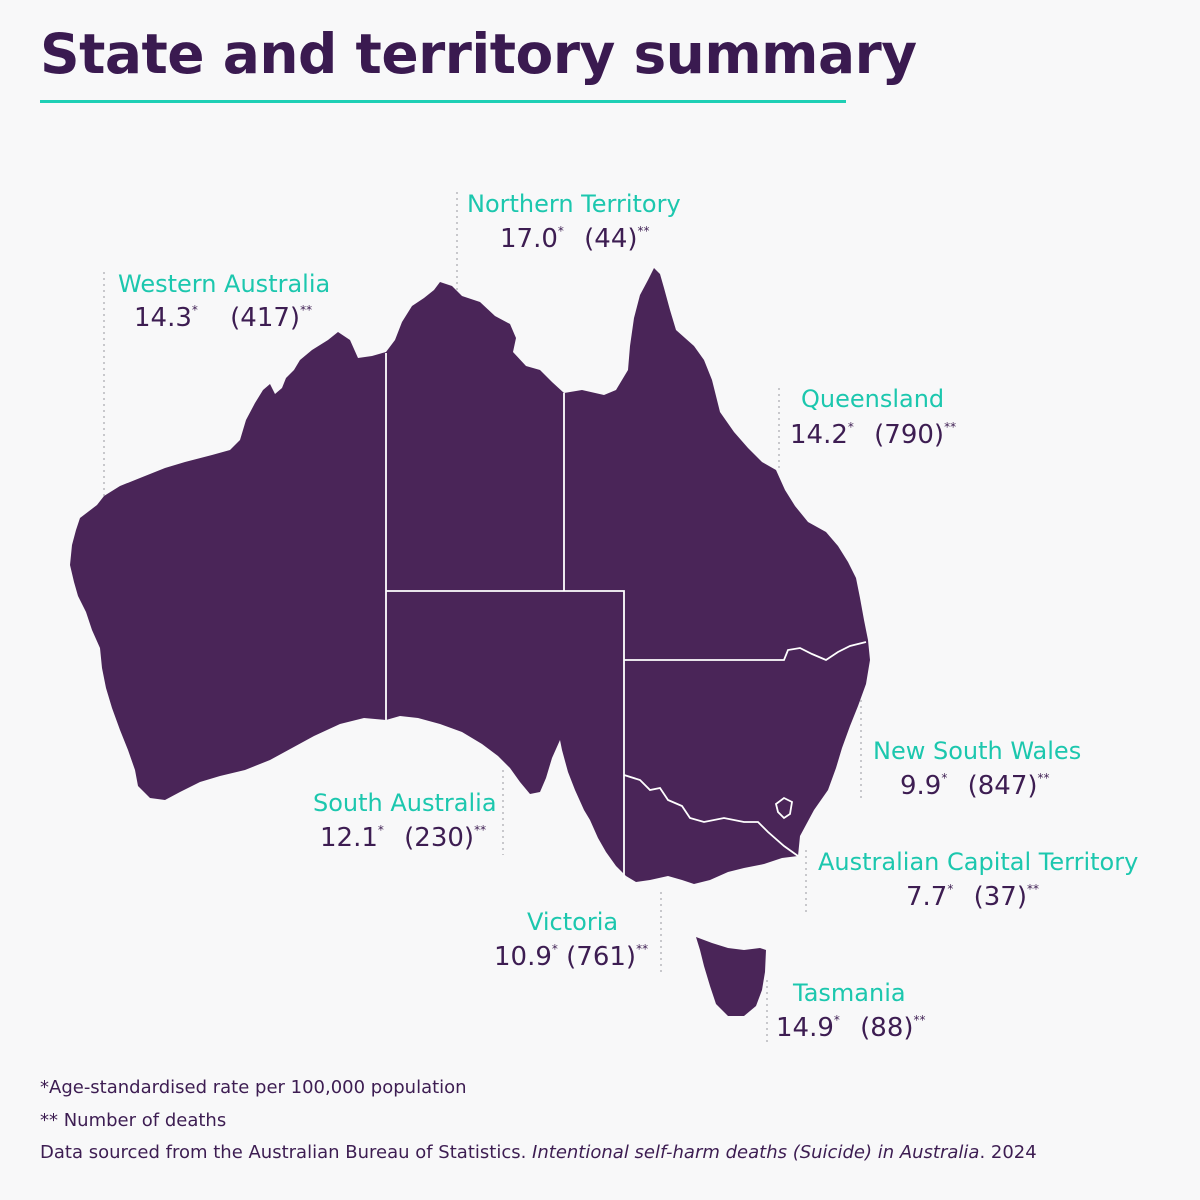 The height and width of the screenshot is (1200, 1200). What do you see at coordinates (927, 897) in the screenshot?
I see `act-rate: 7.7` at bounding box center [927, 897].